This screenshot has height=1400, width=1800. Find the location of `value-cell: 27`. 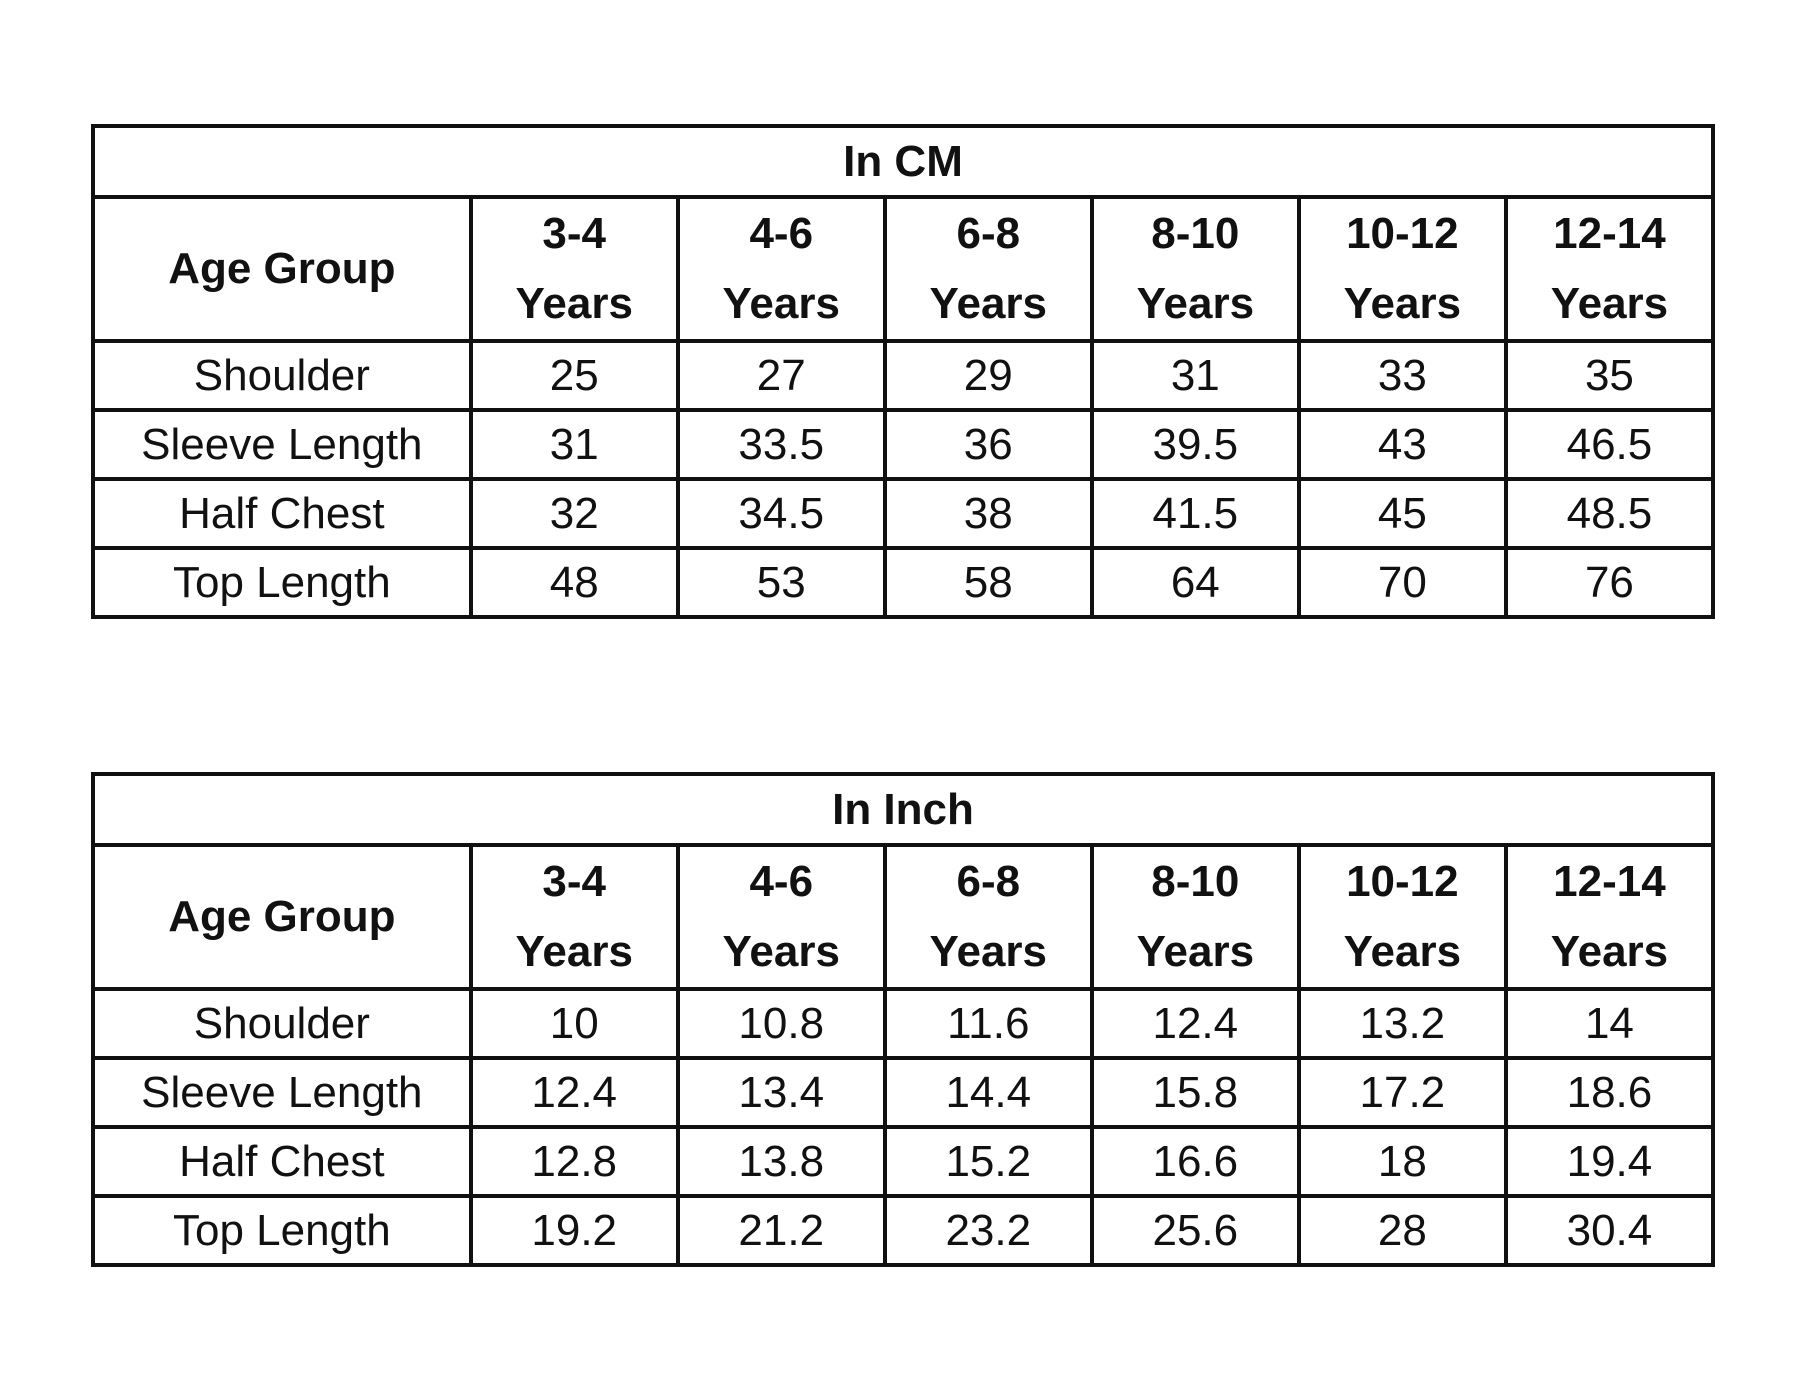

value-cell: 27 is located at coordinates (781, 375).